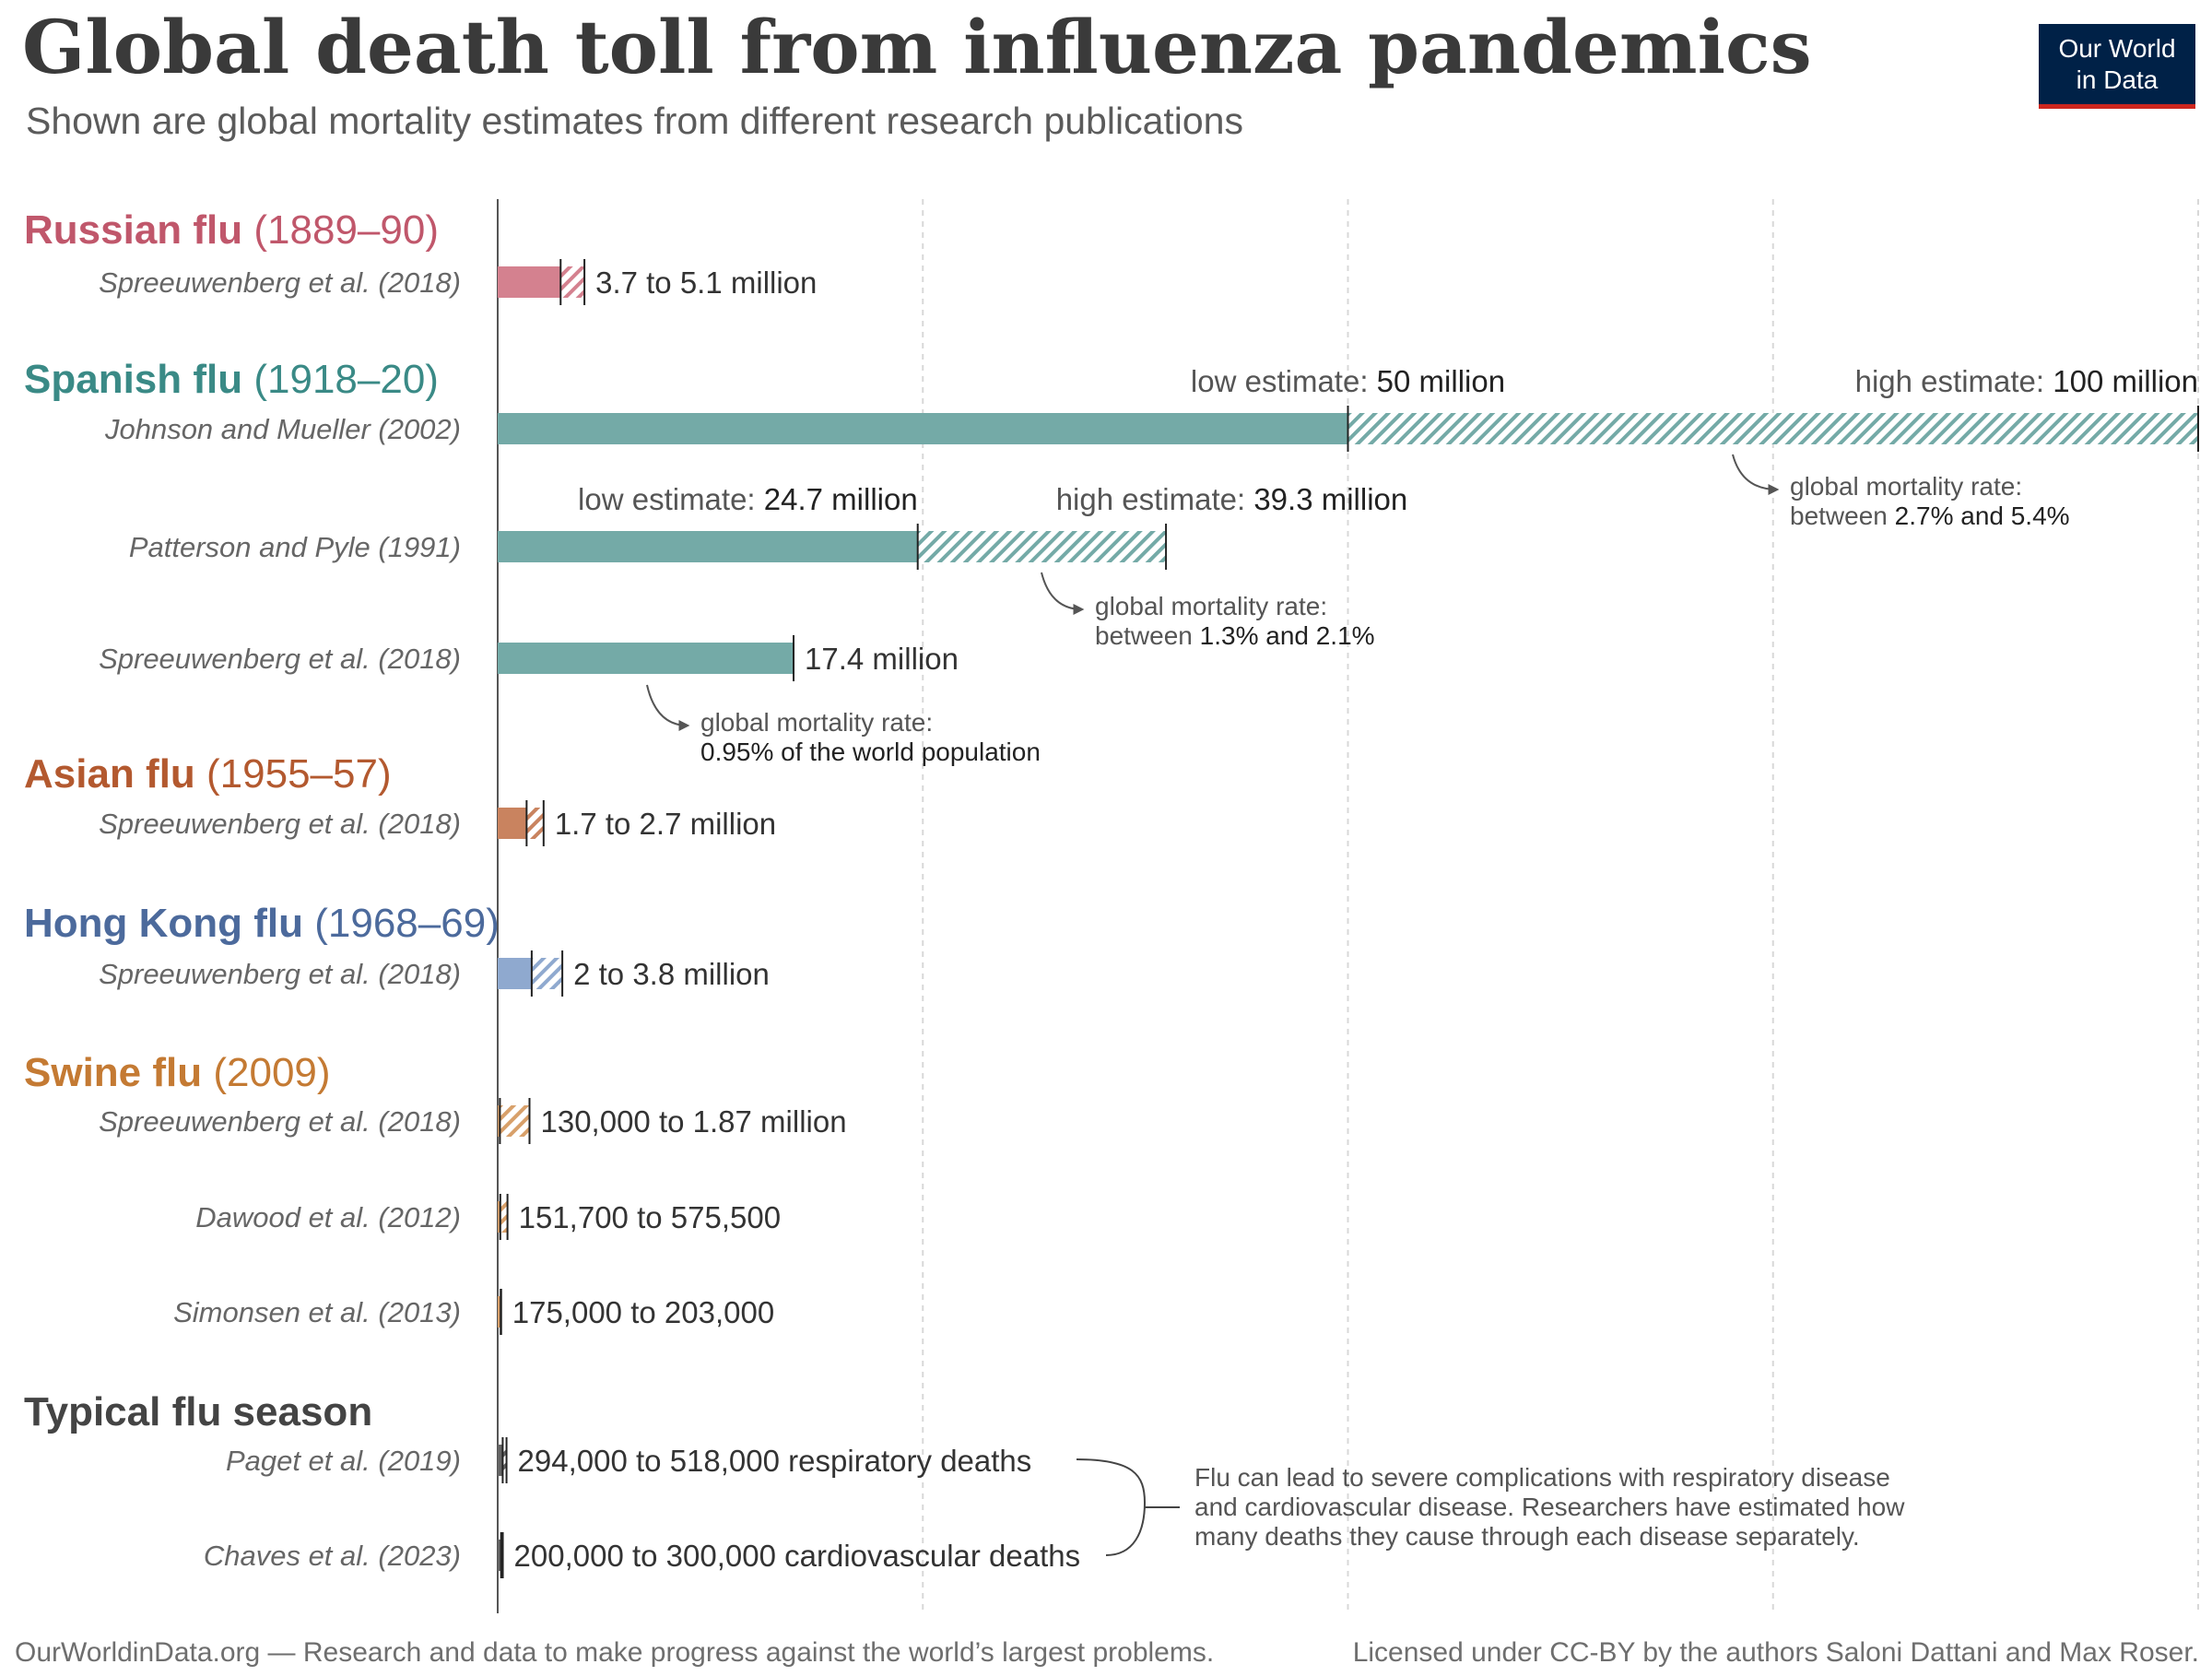 The image size is (2212, 1676). I want to click on group-title-5: Typical flu season, so click(198, 1412).